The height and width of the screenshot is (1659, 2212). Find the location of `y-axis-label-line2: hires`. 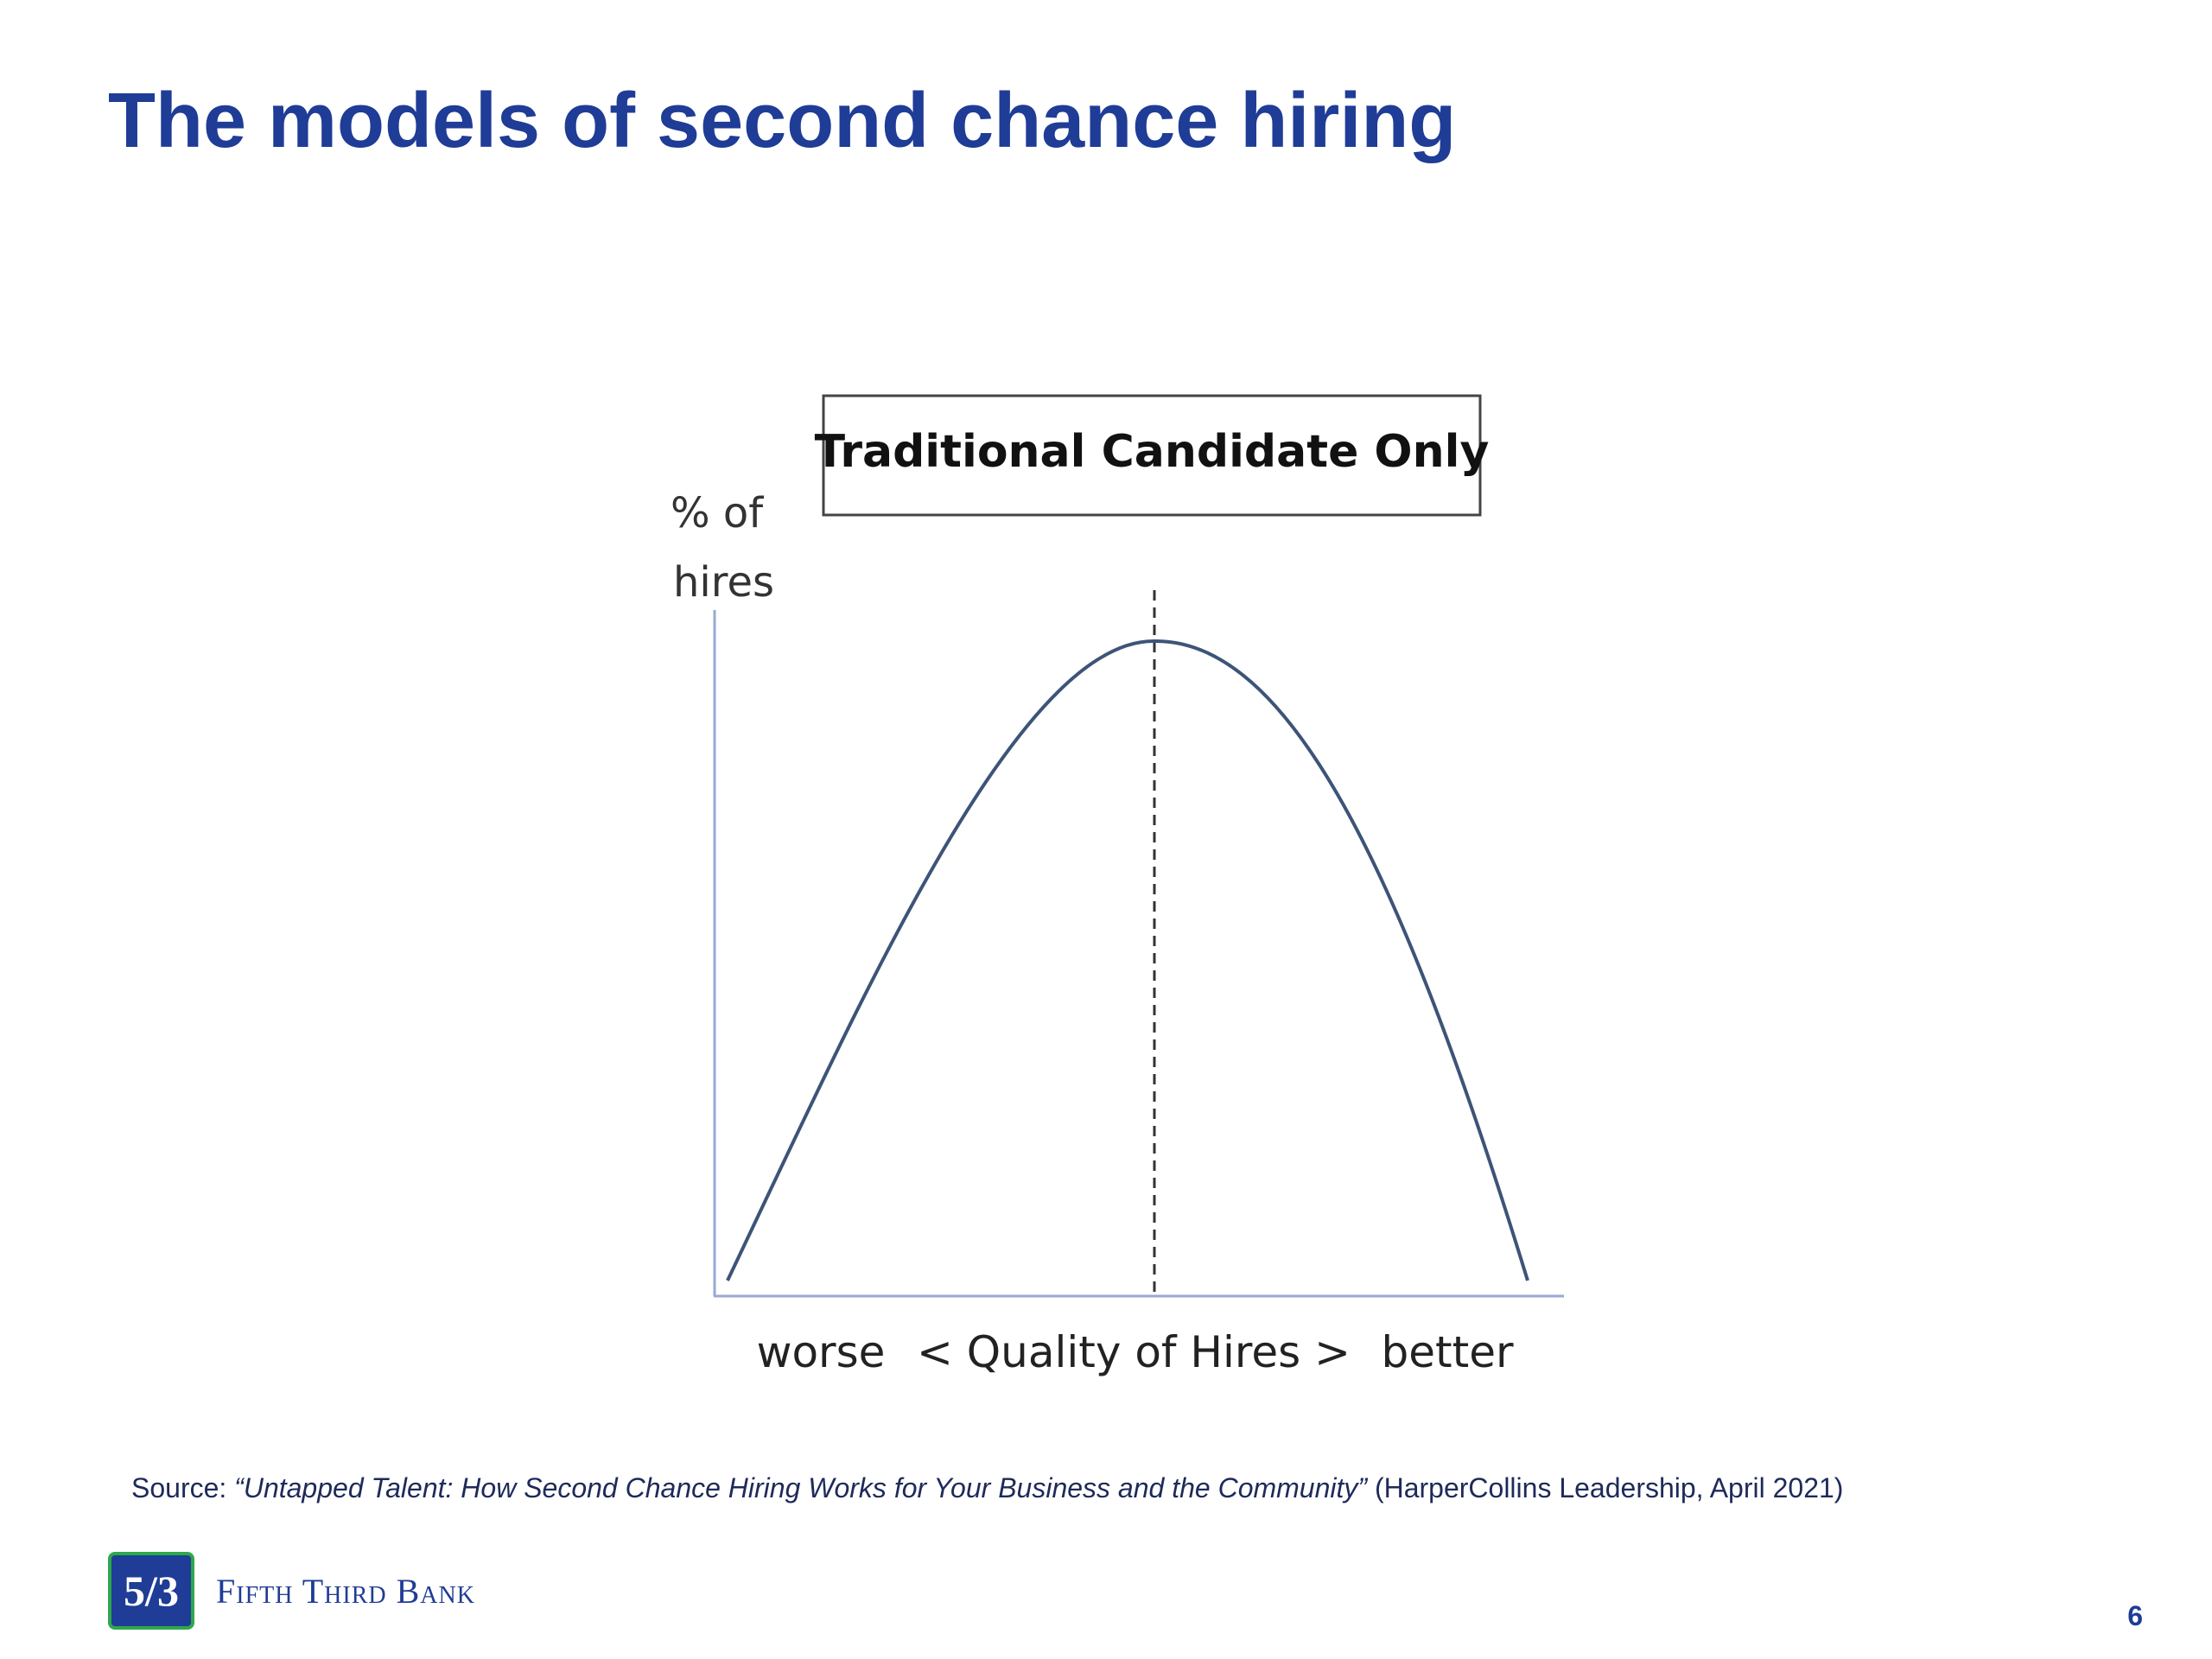

y-axis-label-line2: hires is located at coordinates (723, 582).